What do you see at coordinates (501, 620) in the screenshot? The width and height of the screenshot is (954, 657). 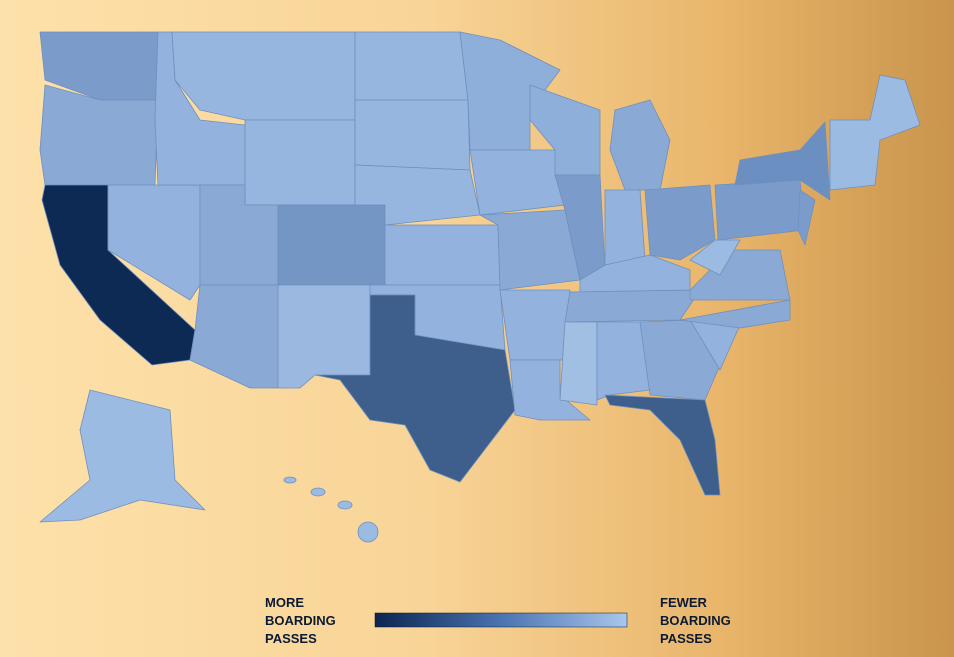 I see `color-scale` at bounding box center [501, 620].